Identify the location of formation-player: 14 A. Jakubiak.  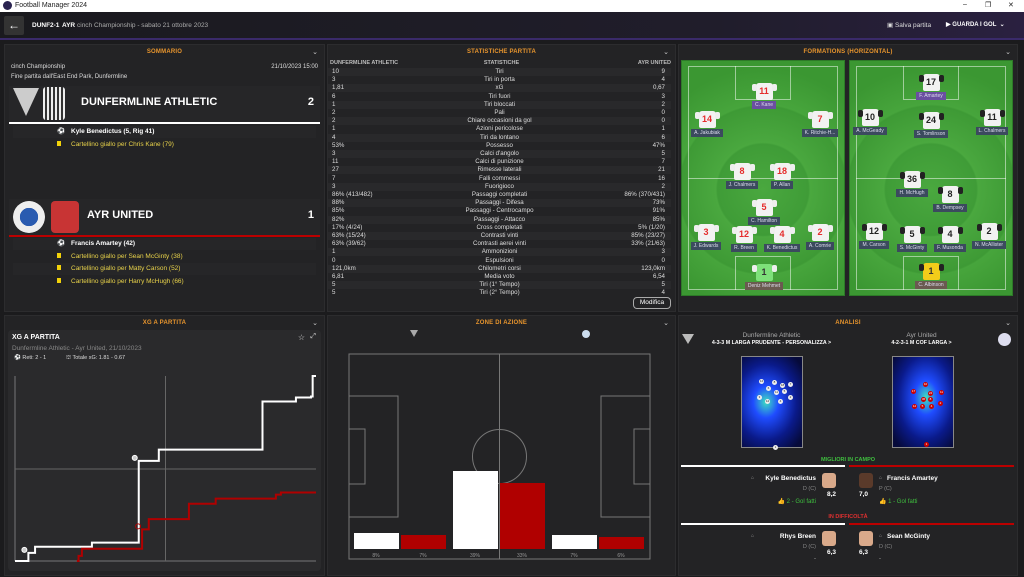
(707, 124).